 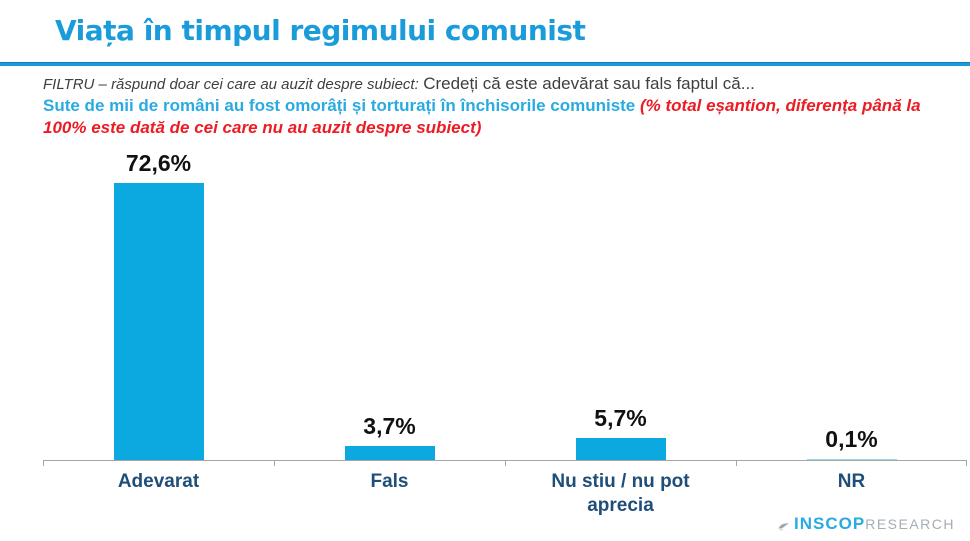 What do you see at coordinates (620, 300) in the screenshot?
I see `bar-slot: 5,7%` at bounding box center [620, 300].